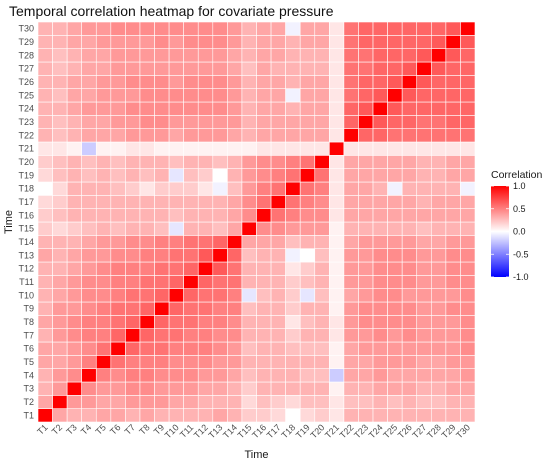 This screenshot has width=550, height=461. I want to click on heatmap-cell-T2-T27, so click(60, 68).